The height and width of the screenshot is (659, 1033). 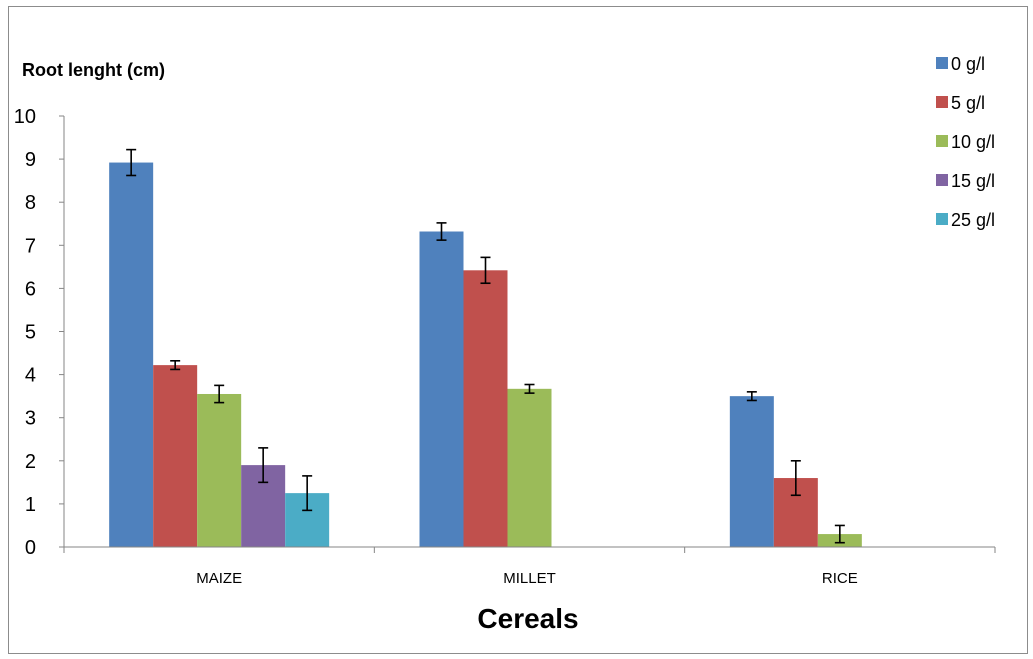 What do you see at coordinates (30, 505) in the screenshot?
I see `y-tick-label: 1` at bounding box center [30, 505].